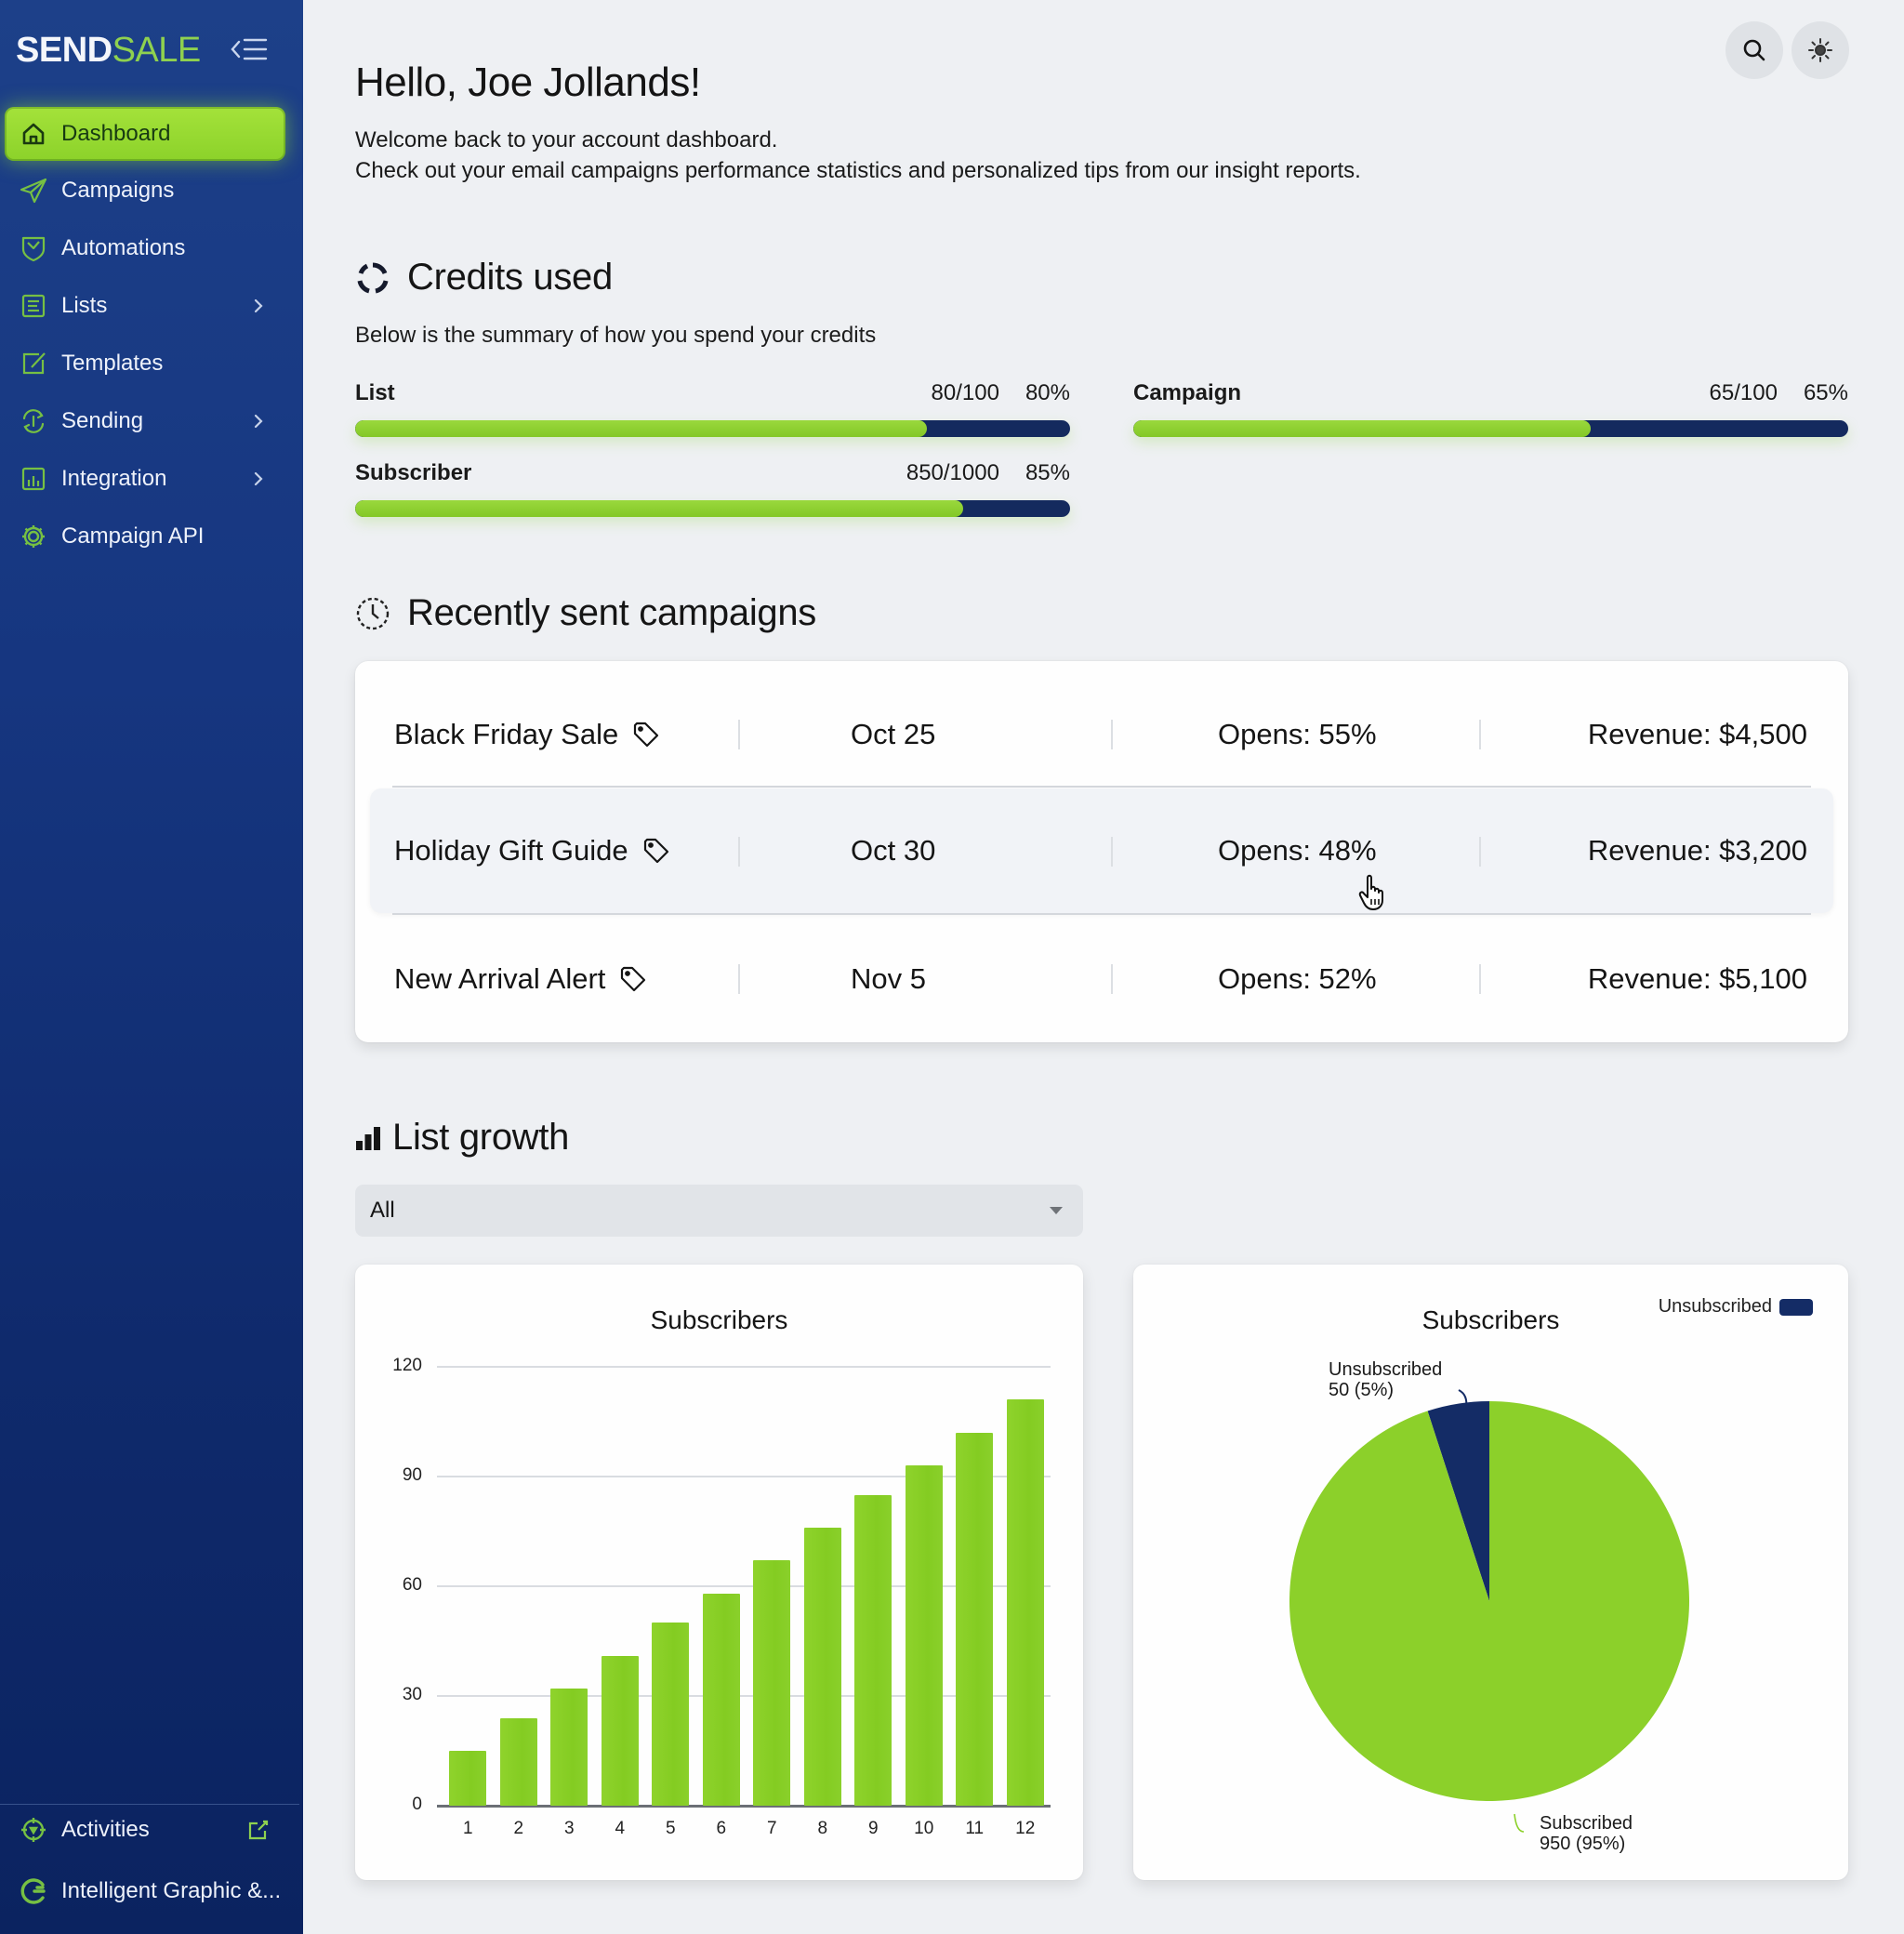 Image resolution: width=1904 pixels, height=1934 pixels. I want to click on sidebar-item-activities: Activities, so click(145, 1830).